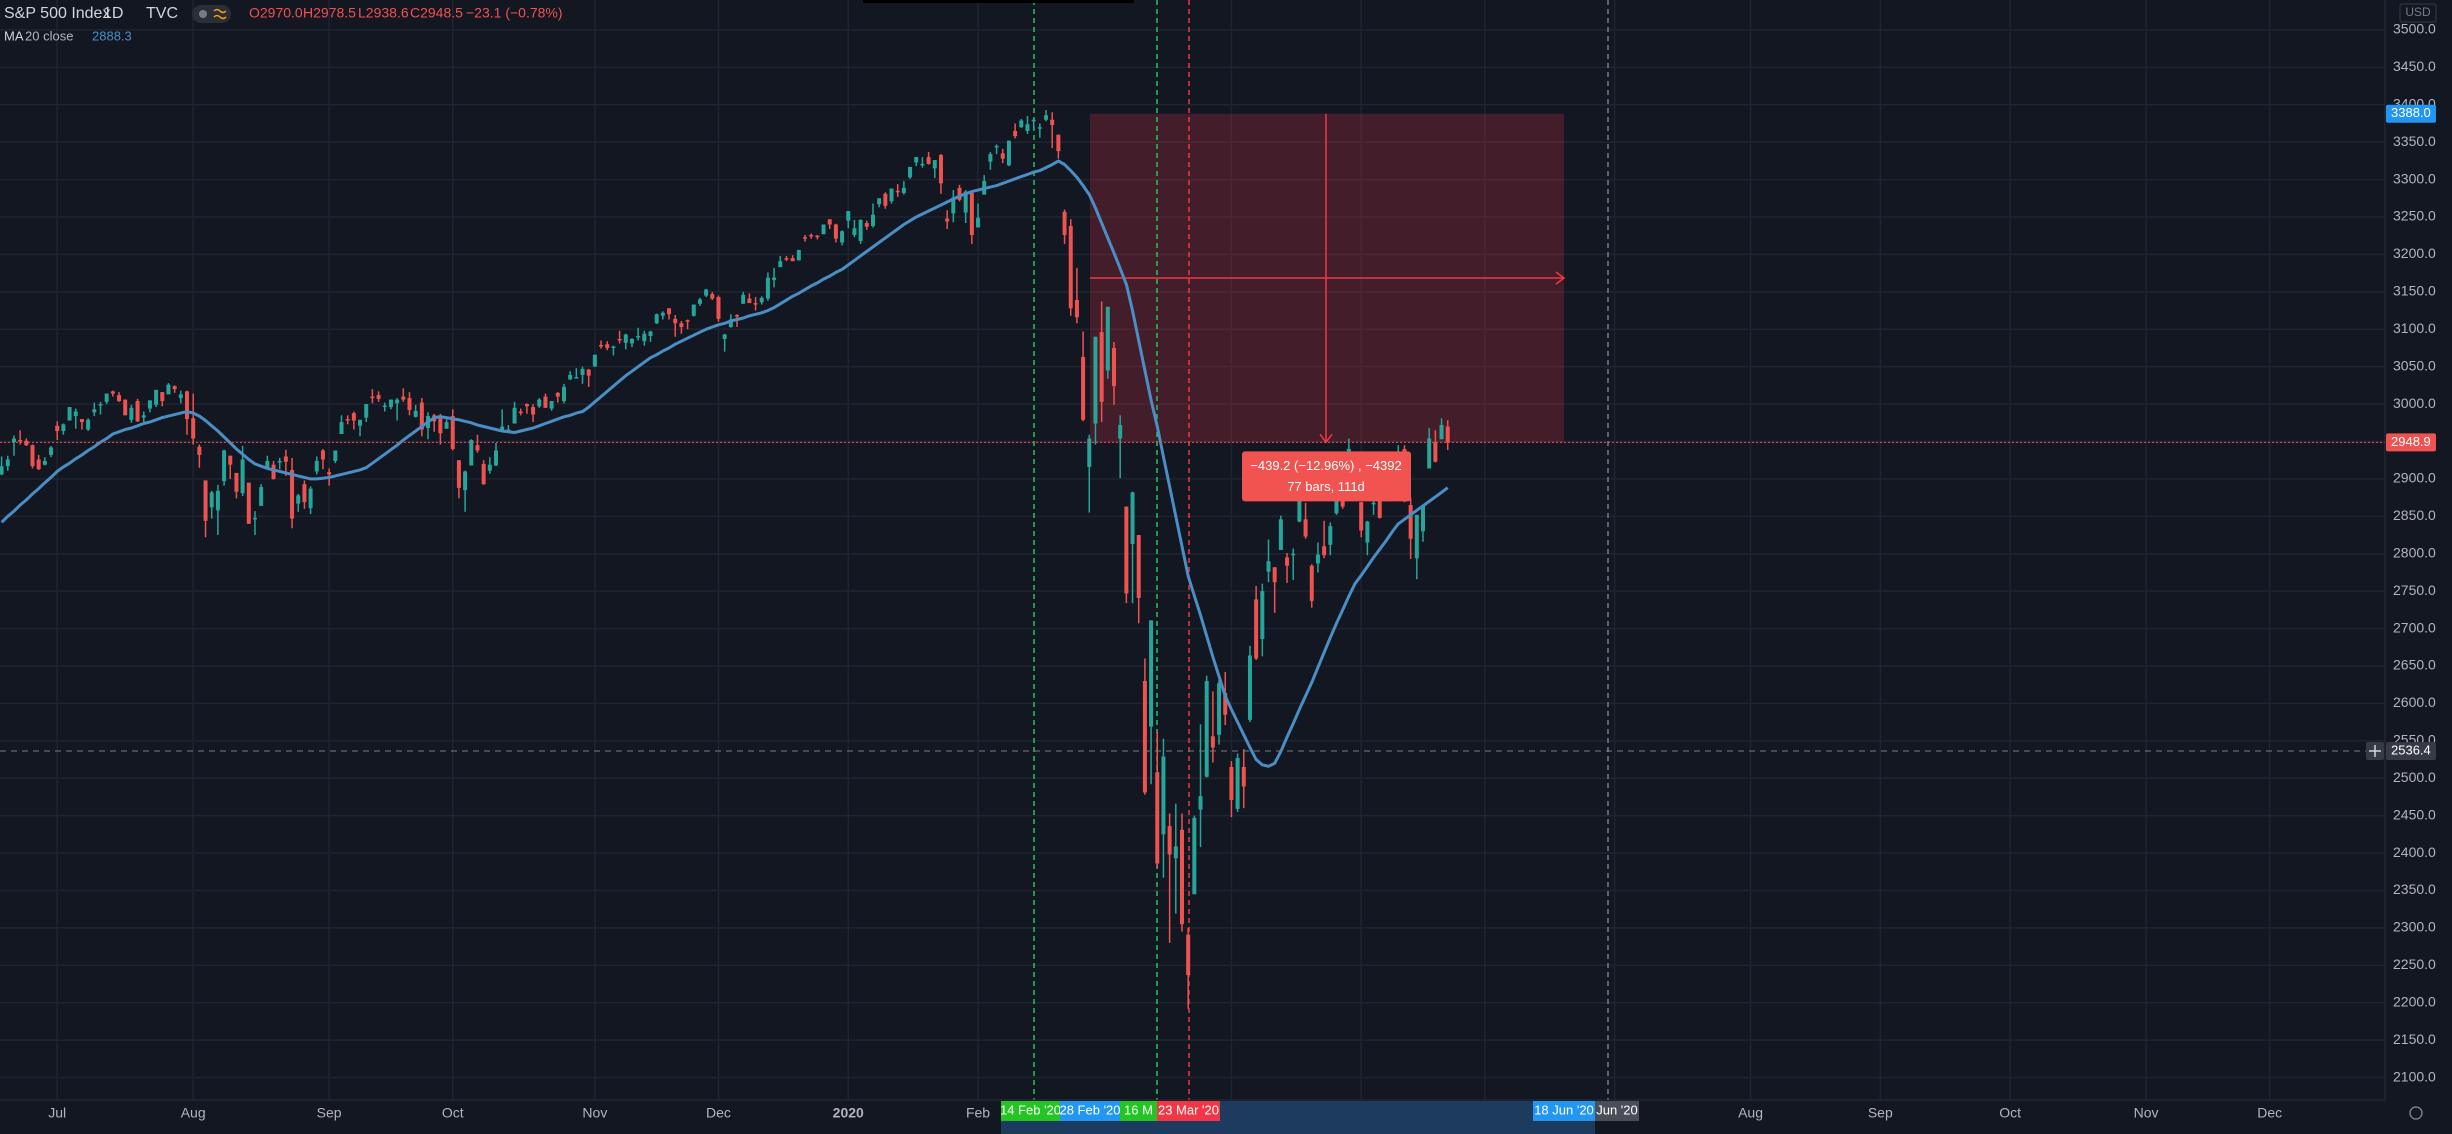 The height and width of the screenshot is (1134, 2452). What do you see at coordinates (2414, 478) in the screenshot?
I see `y-tick-label: 2900.0` at bounding box center [2414, 478].